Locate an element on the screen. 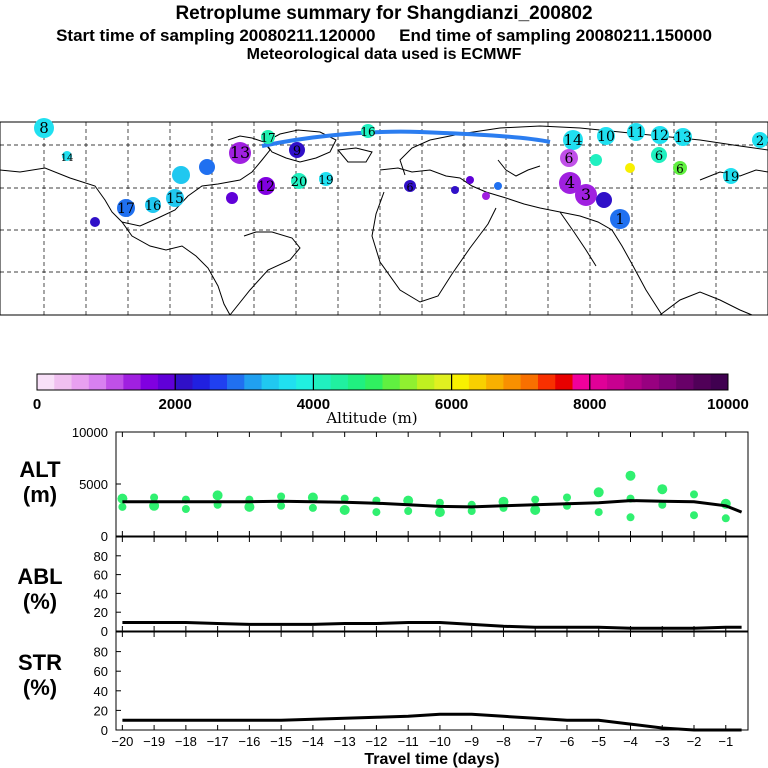 The image size is (768, 768). x-tick-label: −4 is located at coordinates (630, 741).